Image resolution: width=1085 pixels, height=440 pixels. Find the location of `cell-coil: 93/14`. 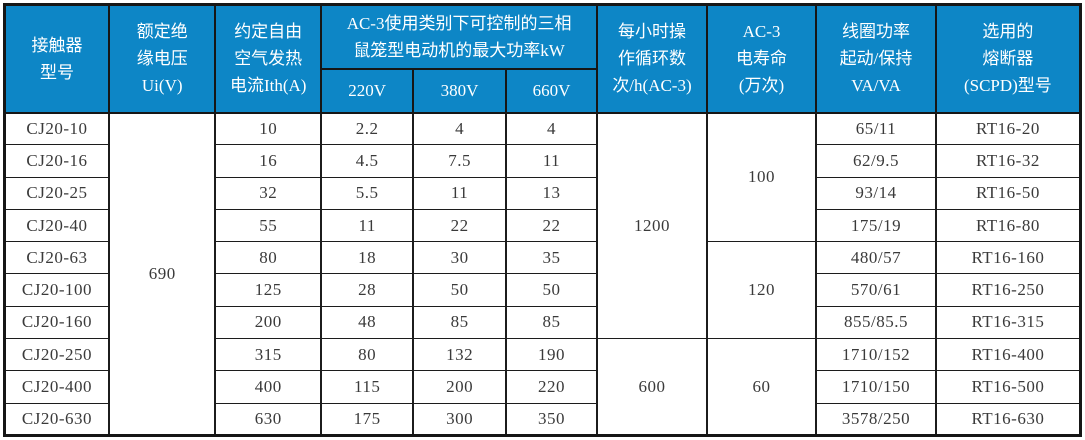

cell-coil: 93/14 is located at coordinates (876, 193).